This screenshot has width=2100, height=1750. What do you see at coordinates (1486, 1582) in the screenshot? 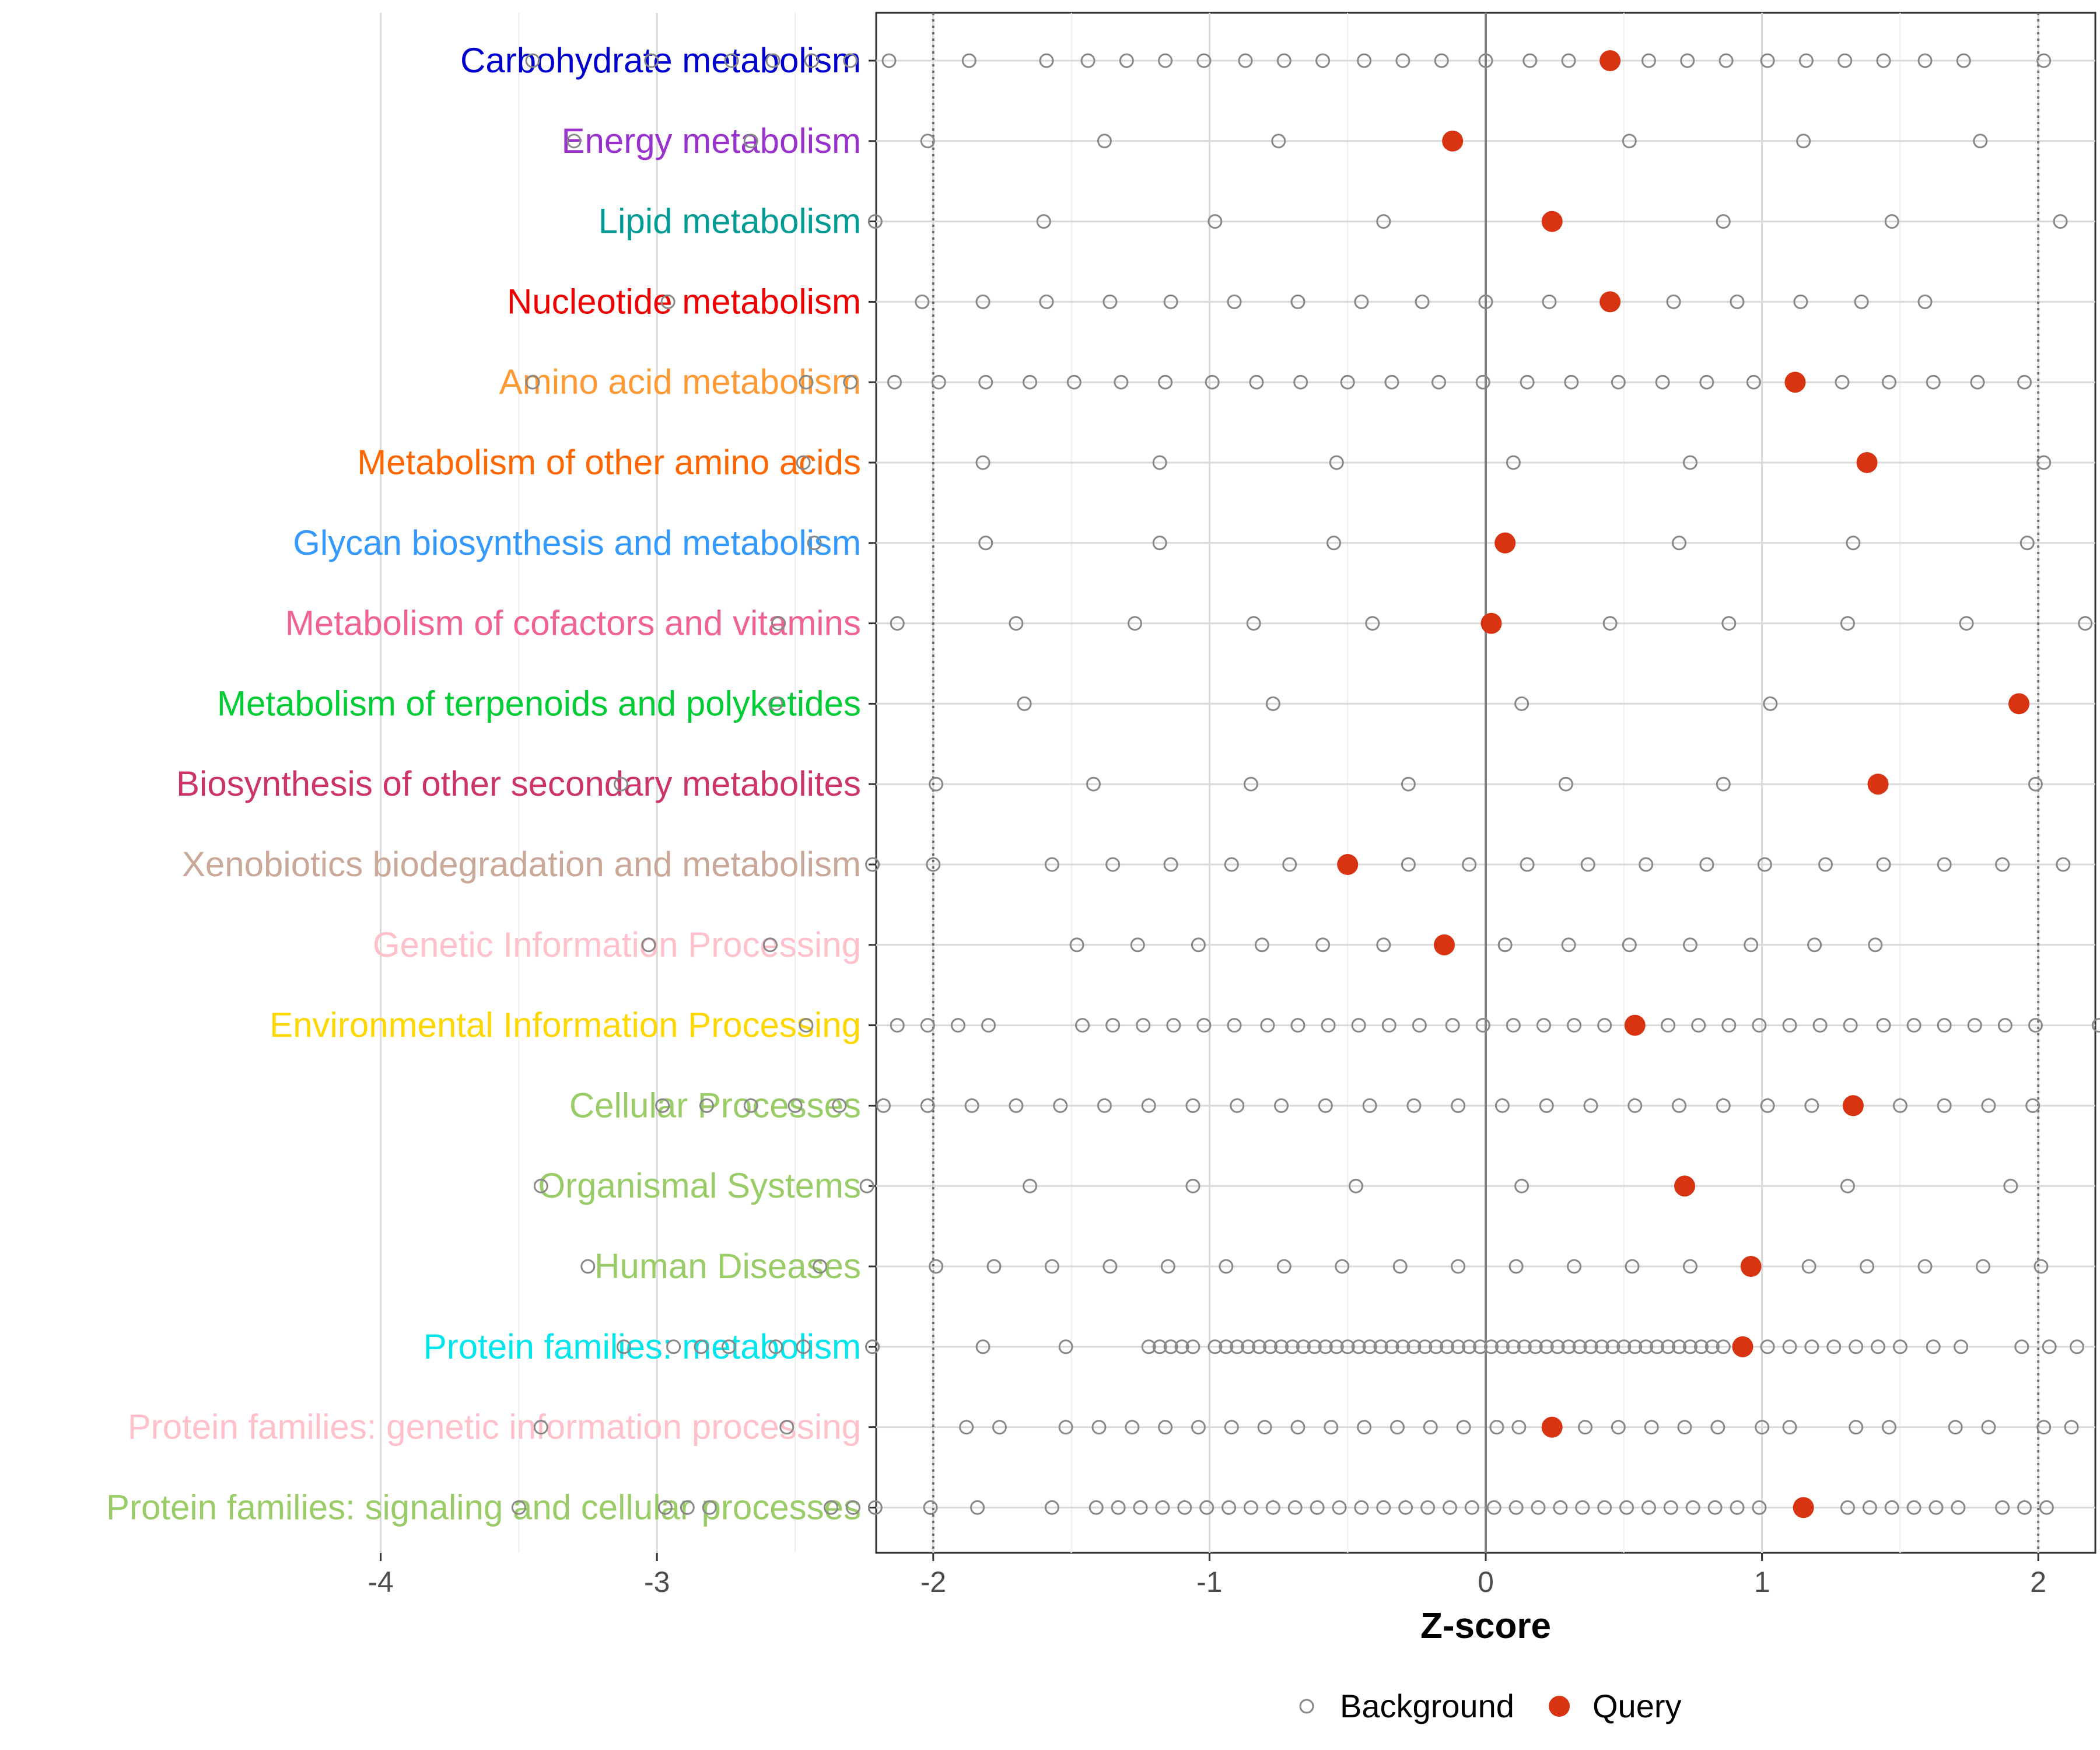
I see `x-tick-label: 0` at bounding box center [1486, 1582].